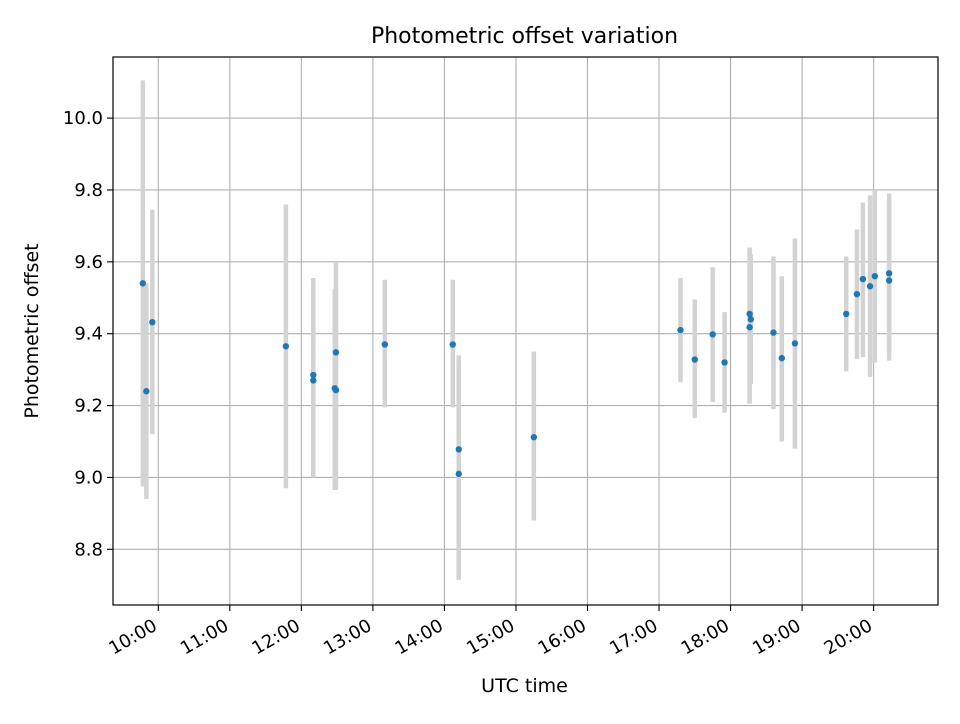  What do you see at coordinates (88, 477) in the screenshot?
I see `y-tick-label: 9.0` at bounding box center [88, 477].